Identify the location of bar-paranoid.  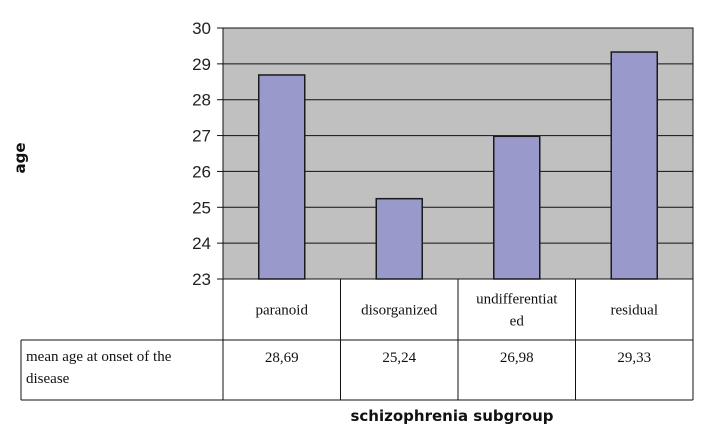
(282, 177).